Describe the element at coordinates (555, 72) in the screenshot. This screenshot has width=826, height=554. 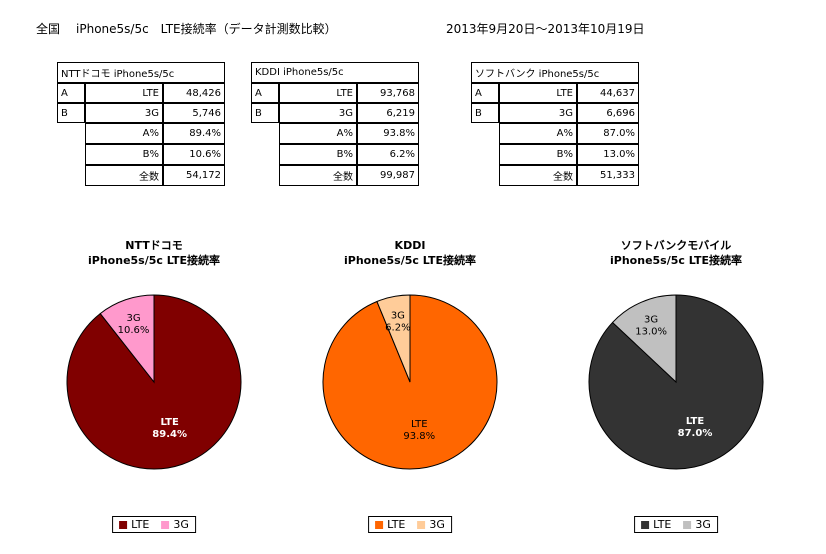
I see `table-title: ソフトバンク iPhone5s/5c` at that location.